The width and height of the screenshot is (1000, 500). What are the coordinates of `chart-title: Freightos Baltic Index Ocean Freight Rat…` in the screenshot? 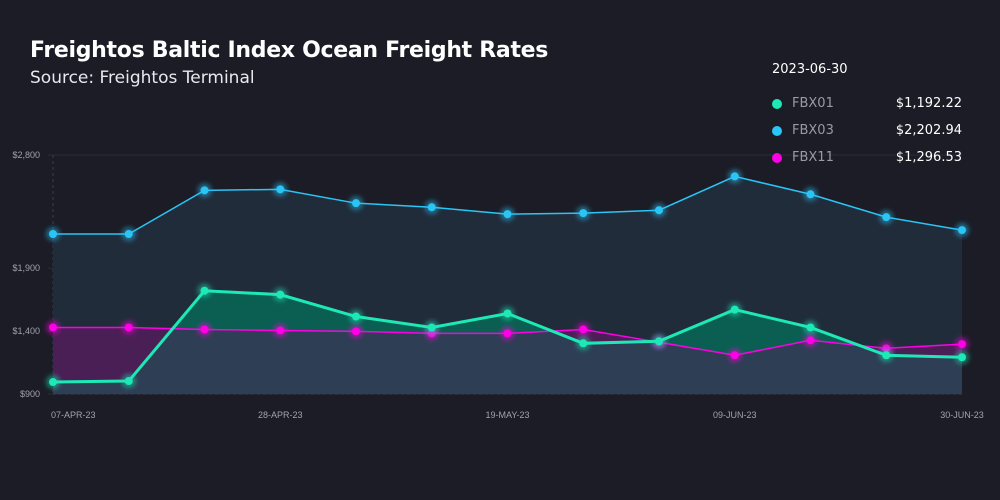 It's located at (289, 50).